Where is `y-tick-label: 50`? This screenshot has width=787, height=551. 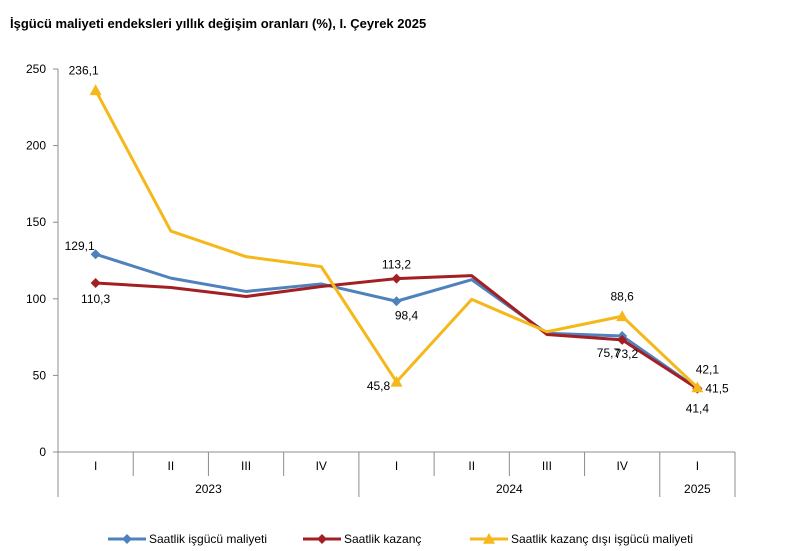 y-tick-label: 50 is located at coordinates (40, 375).